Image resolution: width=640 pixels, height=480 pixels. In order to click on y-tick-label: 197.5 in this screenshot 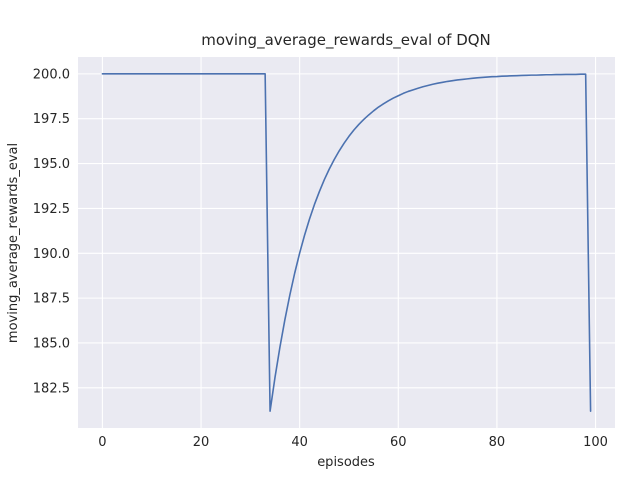, I will do `click(51, 119)`.